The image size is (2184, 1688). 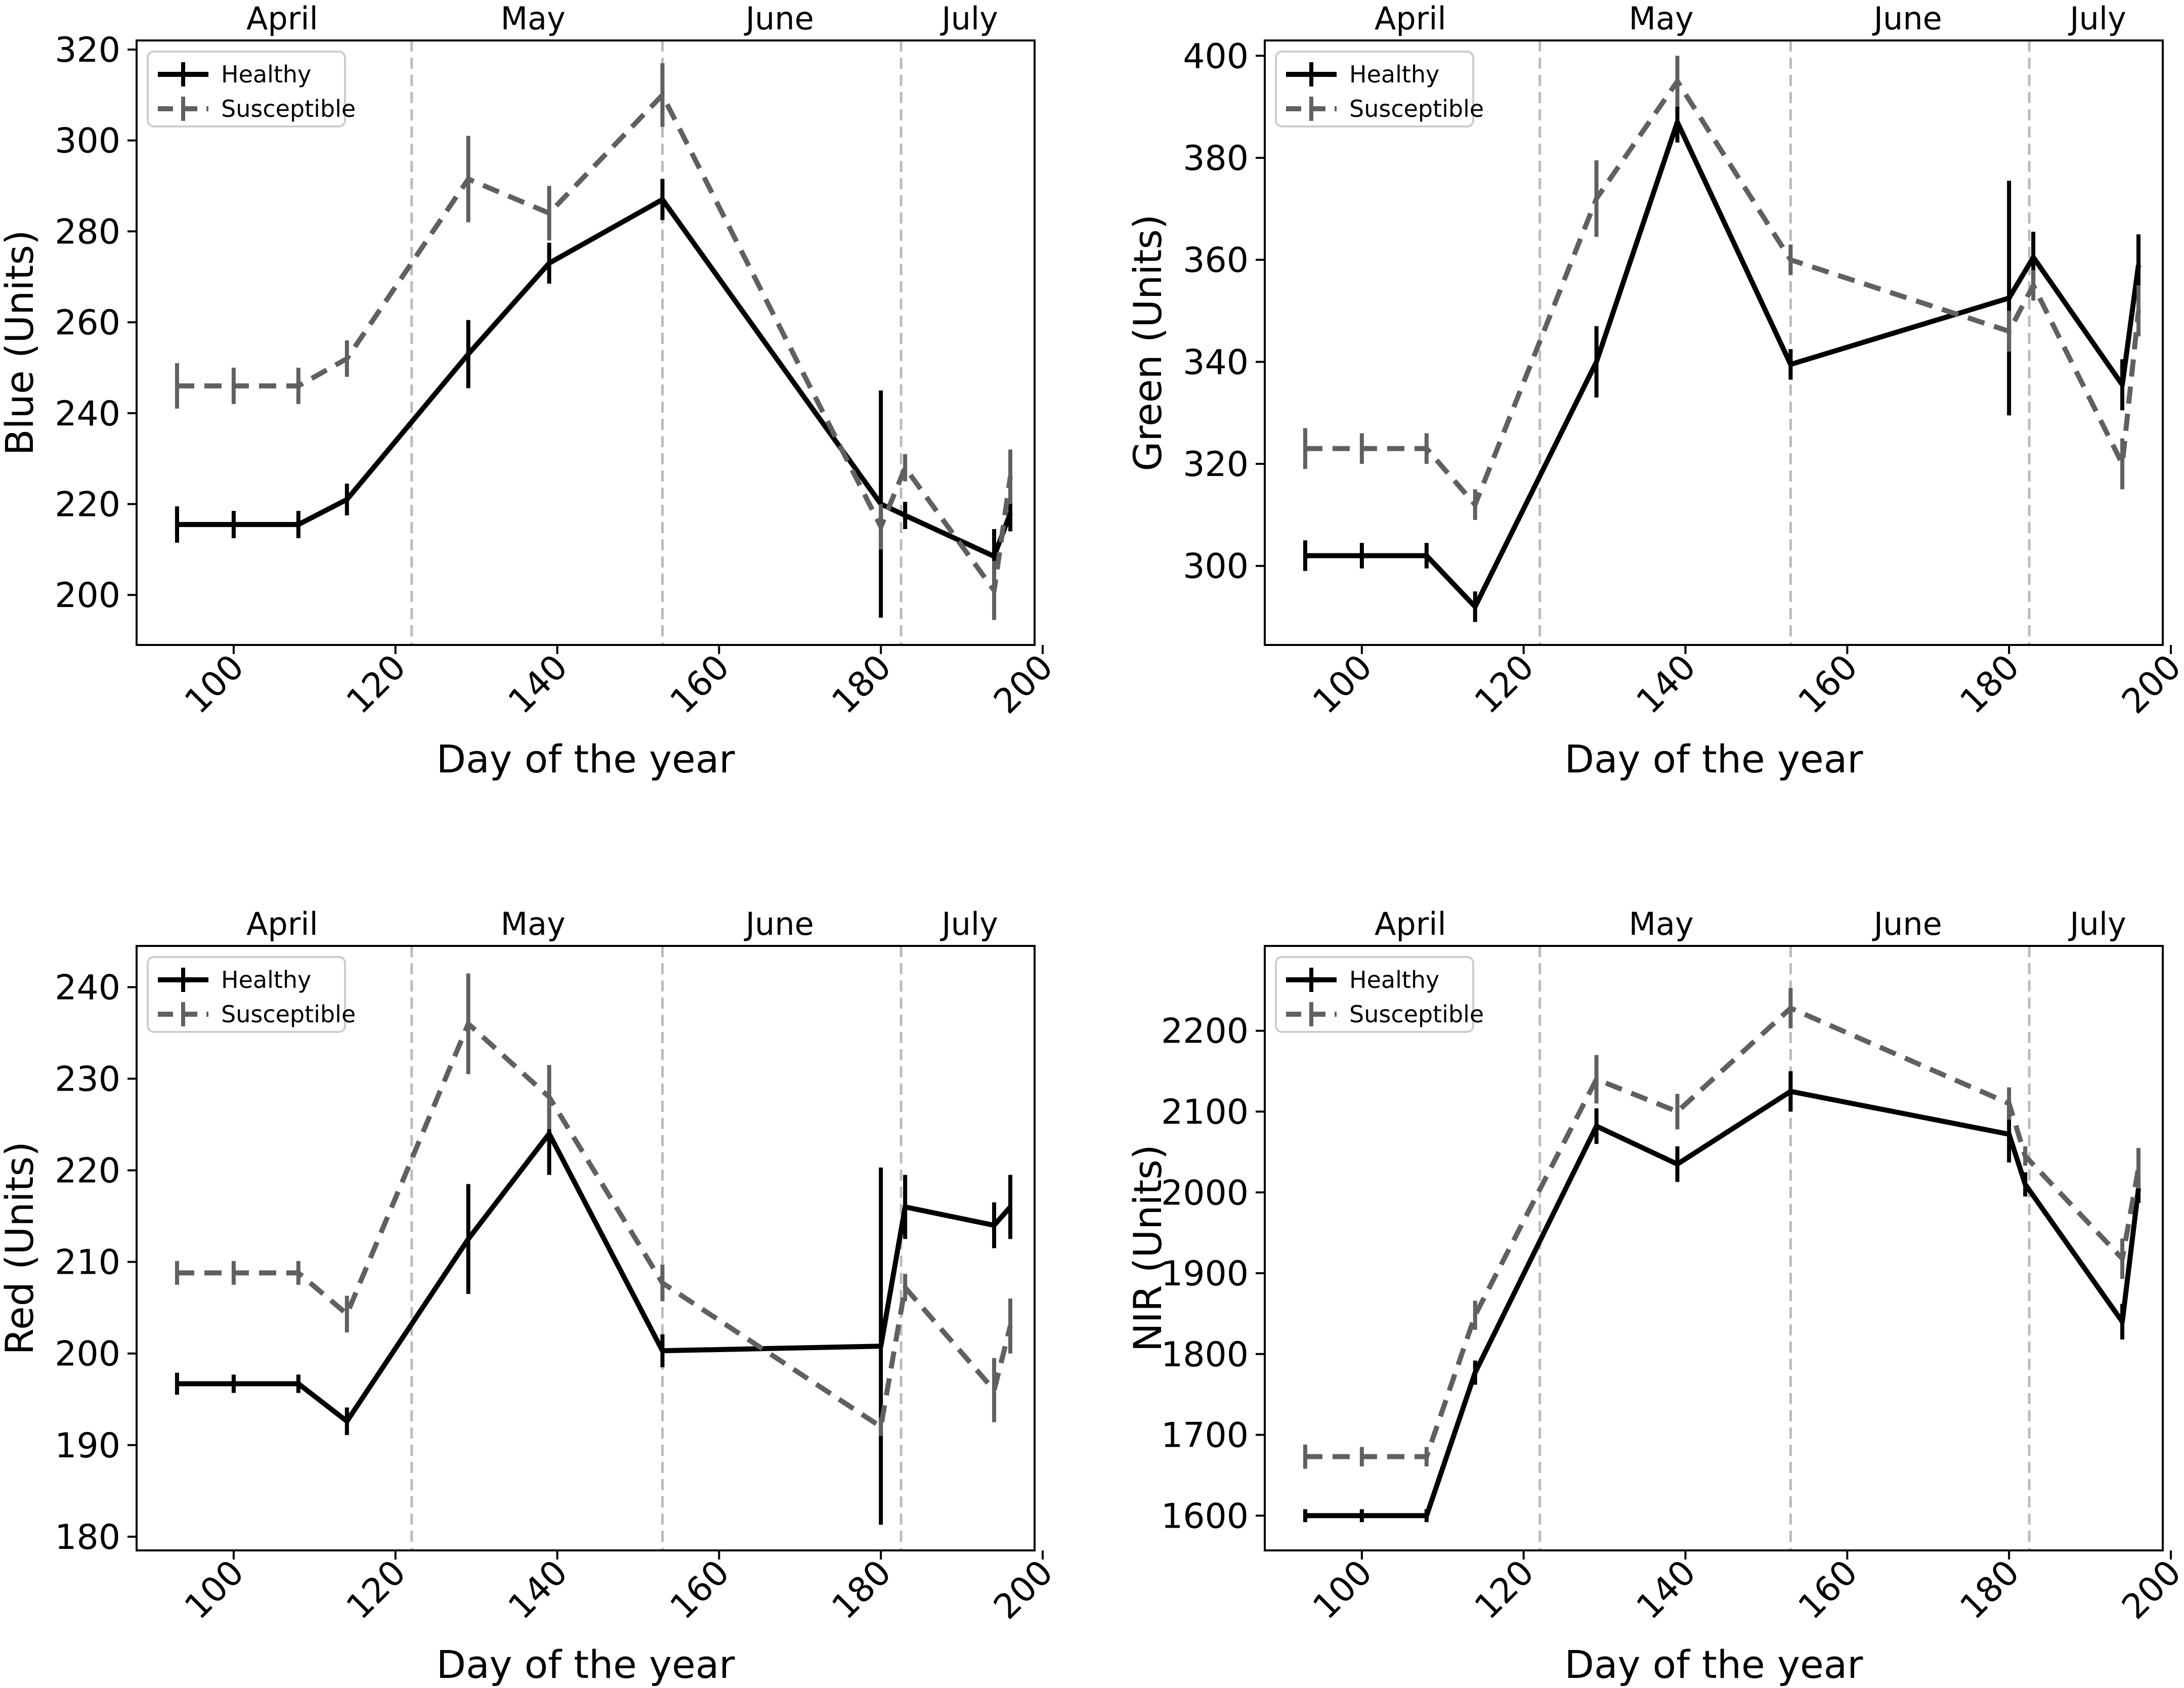 What do you see at coordinates (1205, 1113) in the screenshot?
I see `y-tick-label: 2100` at bounding box center [1205, 1113].